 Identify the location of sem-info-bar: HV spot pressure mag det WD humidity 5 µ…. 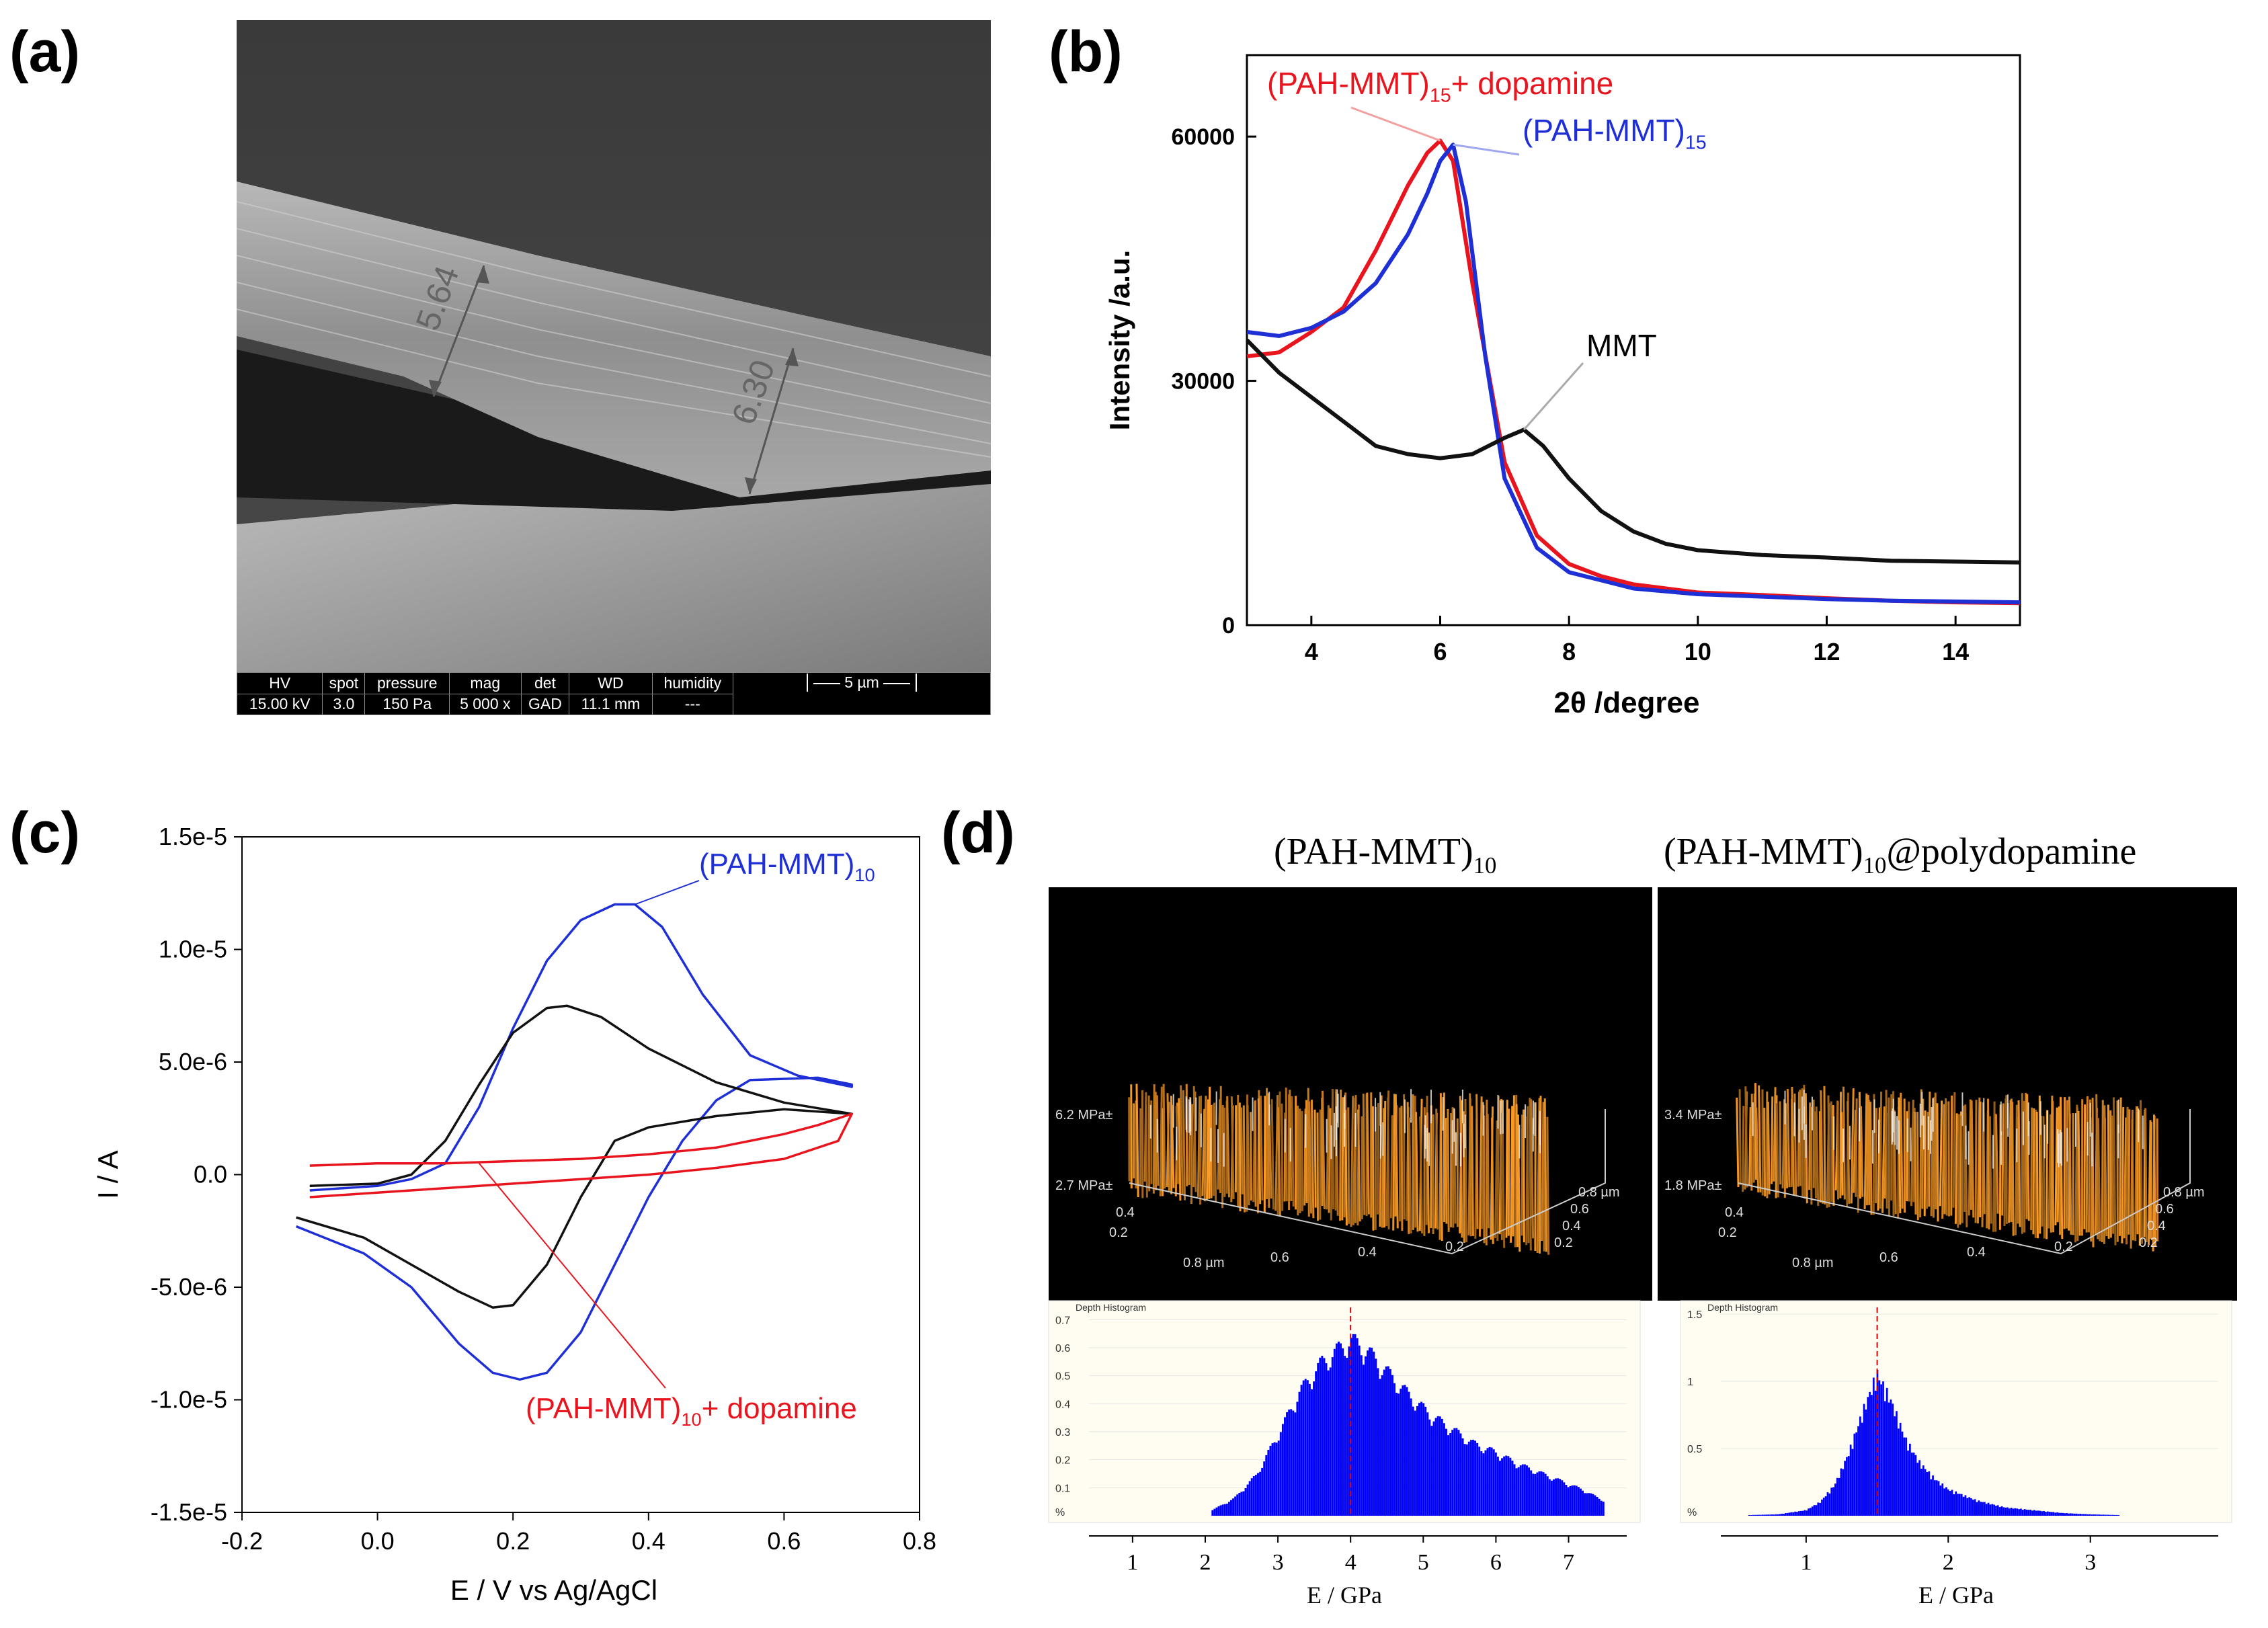
(613, 694).